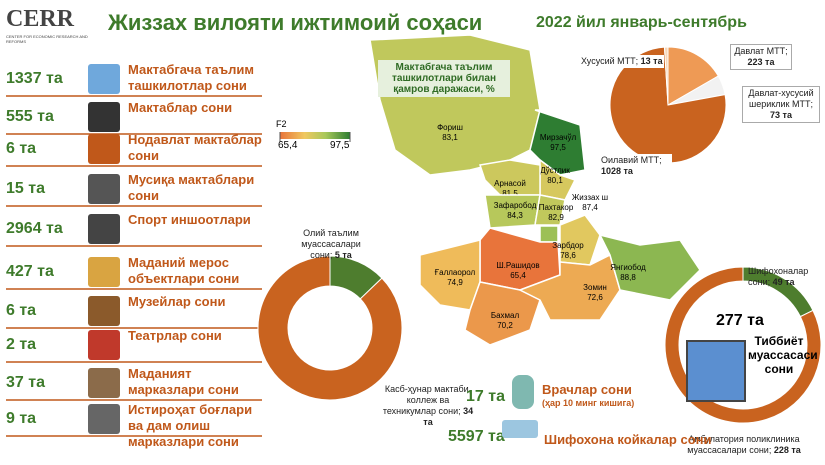 This screenshot has height=465, width=825. I want to click on medical-value: 17 та, so click(485, 396).